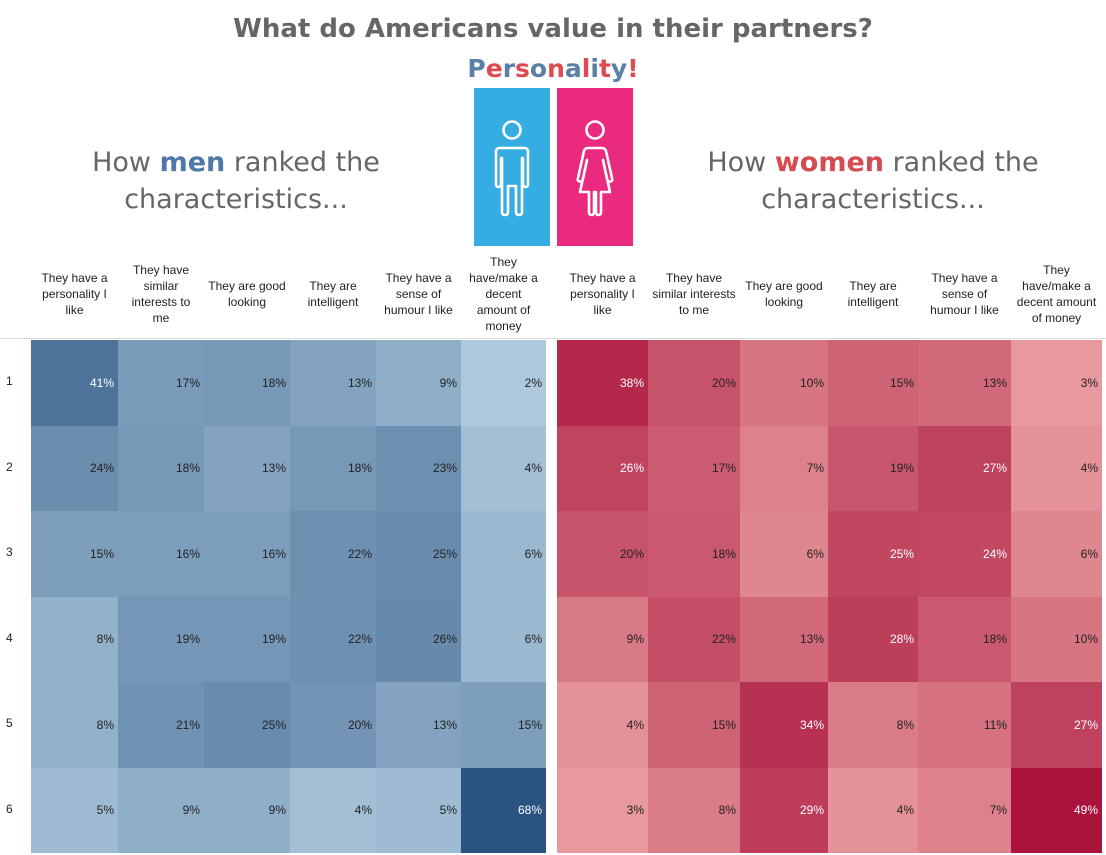 This screenshot has height=855, width=1106. What do you see at coordinates (553, 338) in the screenshot?
I see `header-divider` at bounding box center [553, 338].